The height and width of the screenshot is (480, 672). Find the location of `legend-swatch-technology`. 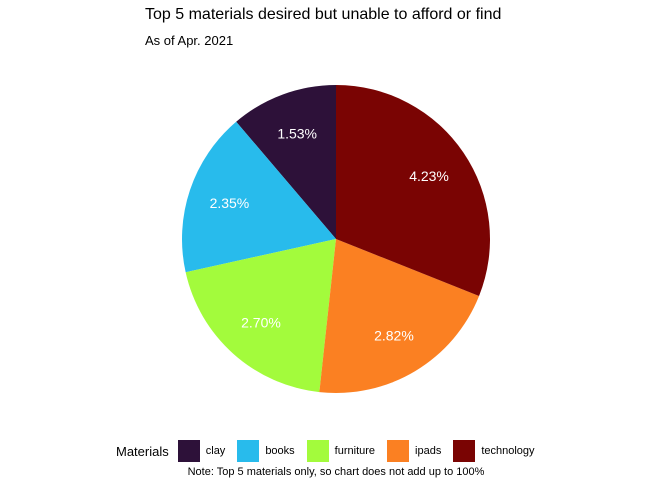

legend-swatch-technology is located at coordinates (464, 451).